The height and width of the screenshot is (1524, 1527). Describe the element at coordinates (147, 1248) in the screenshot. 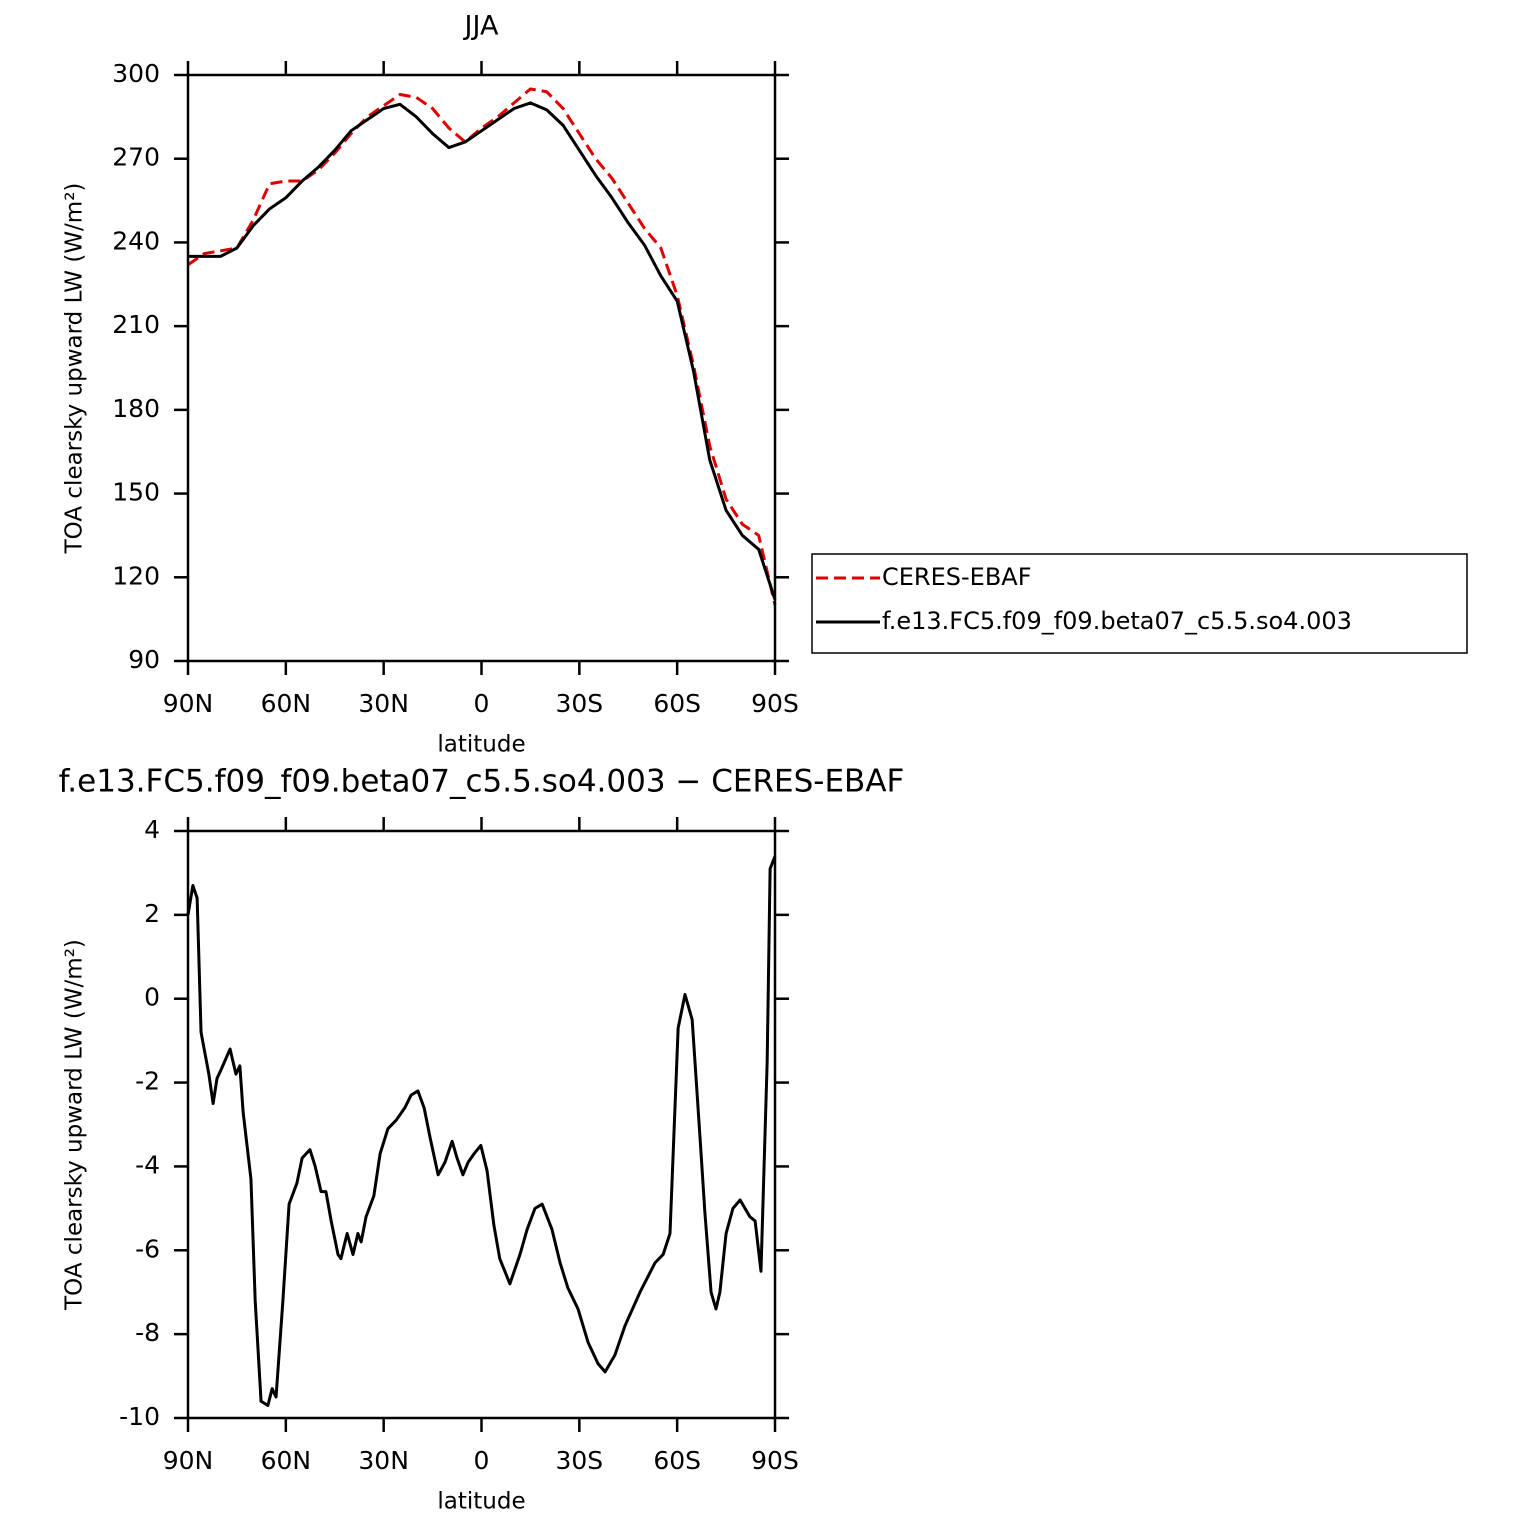

I see `y-tick-label: -6` at that location.